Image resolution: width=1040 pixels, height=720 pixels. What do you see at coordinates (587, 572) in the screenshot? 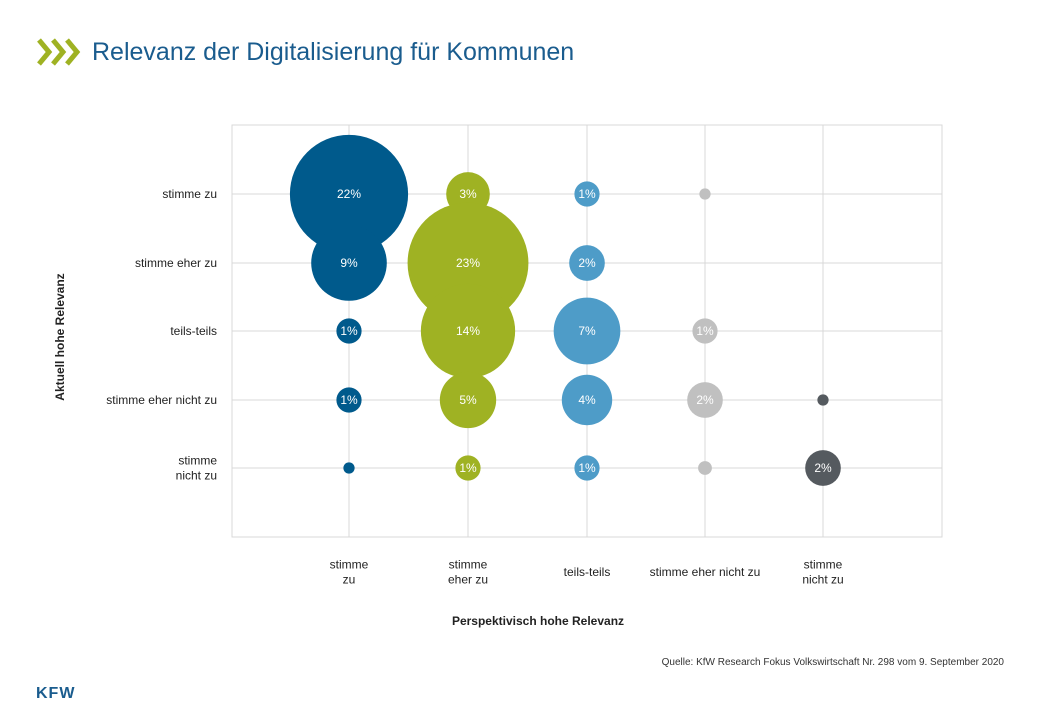
I see `x-tick-label: teils-teils` at bounding box center [587, 572].